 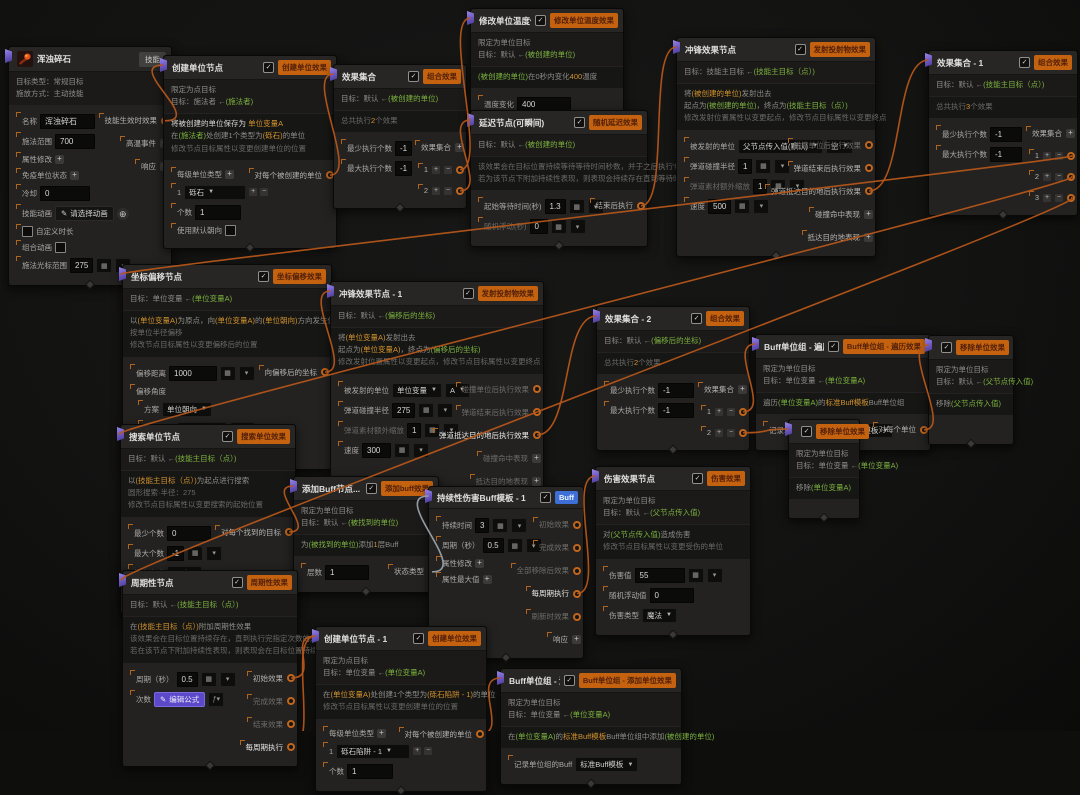 I want to click on pick-animation-button: ✎ 请选择动画, so click(x=84, y=214).